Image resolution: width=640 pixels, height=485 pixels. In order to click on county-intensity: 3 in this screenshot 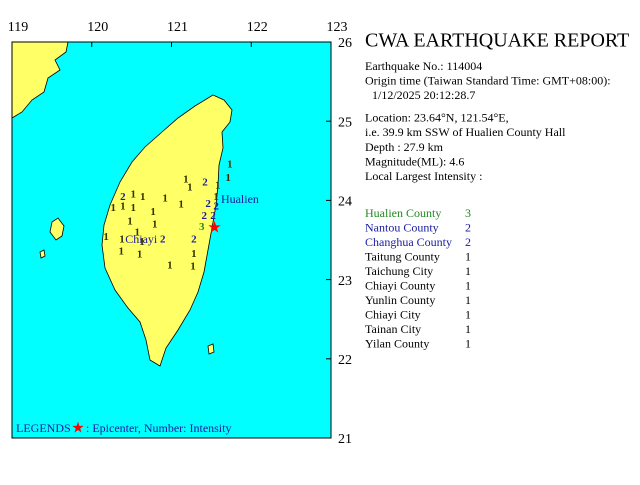, I will do `click(468, 213)`.